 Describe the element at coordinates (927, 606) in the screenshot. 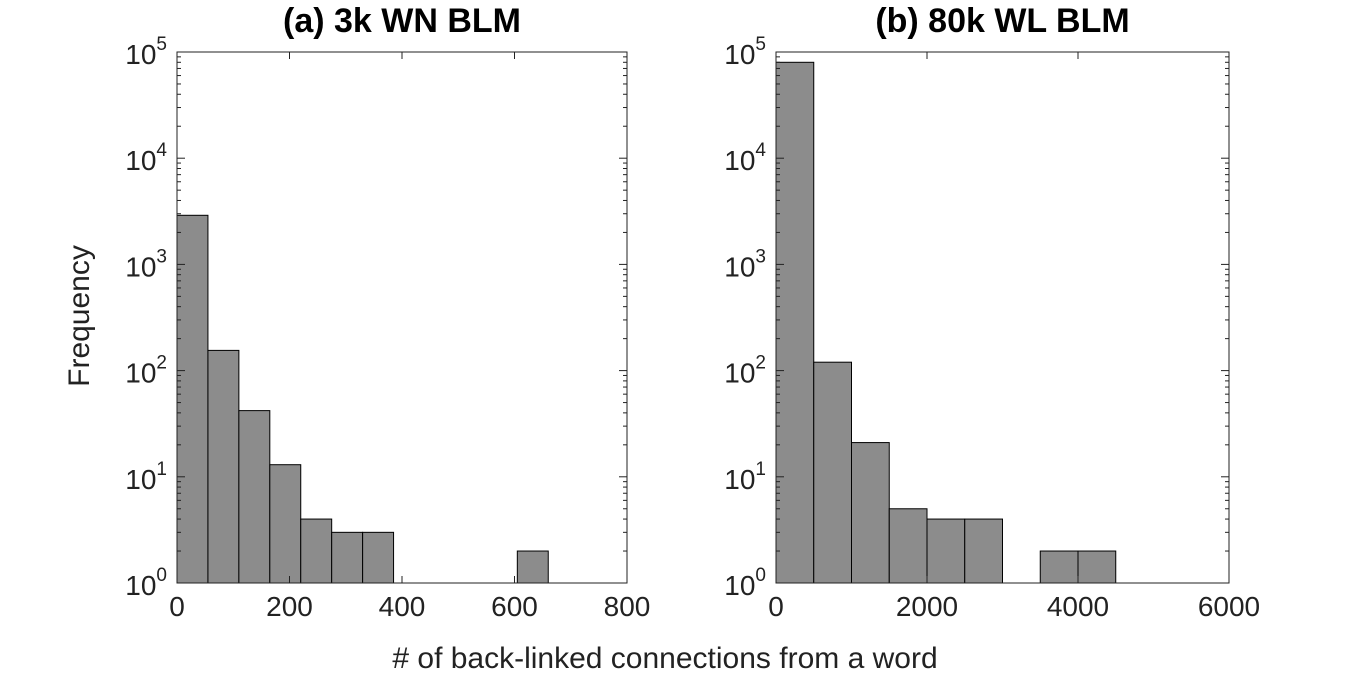

I see `x-tick-label: 2000` at that location.